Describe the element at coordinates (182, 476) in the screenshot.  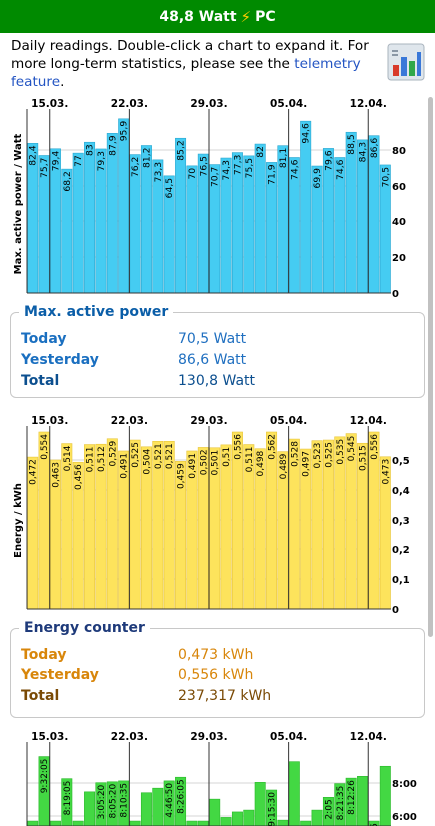
I see `data-label: 0,459` at that location.